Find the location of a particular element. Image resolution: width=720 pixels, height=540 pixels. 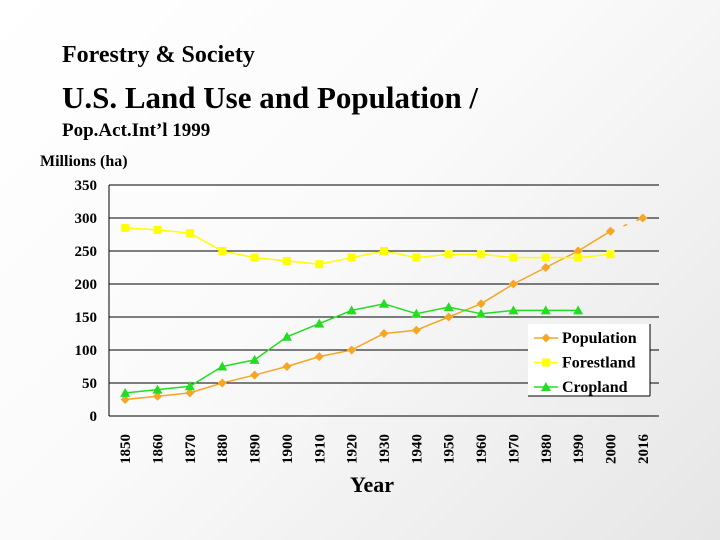

x-tick-label: 1870 is located at coordinates (191, 449).